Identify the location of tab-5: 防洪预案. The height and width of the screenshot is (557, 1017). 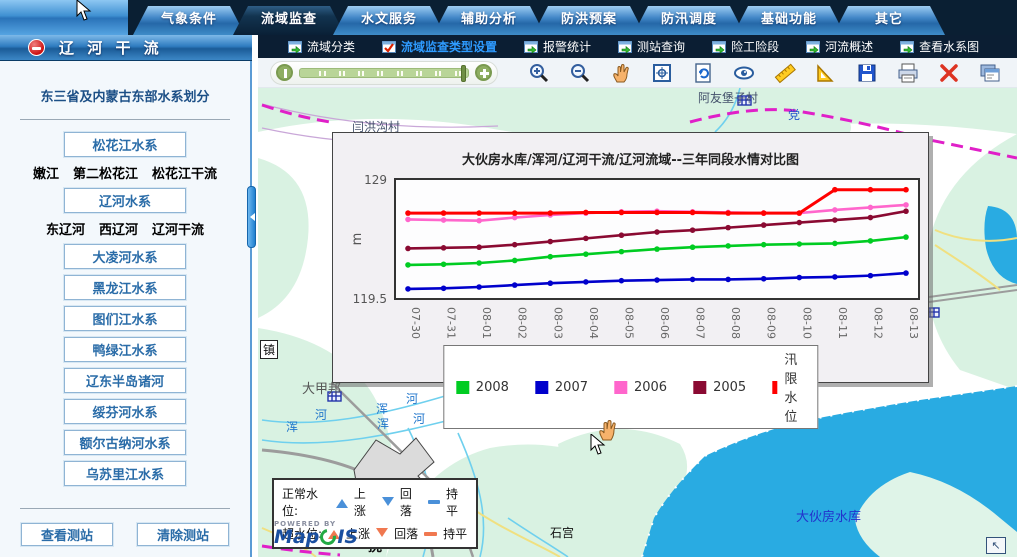
(589, 20).